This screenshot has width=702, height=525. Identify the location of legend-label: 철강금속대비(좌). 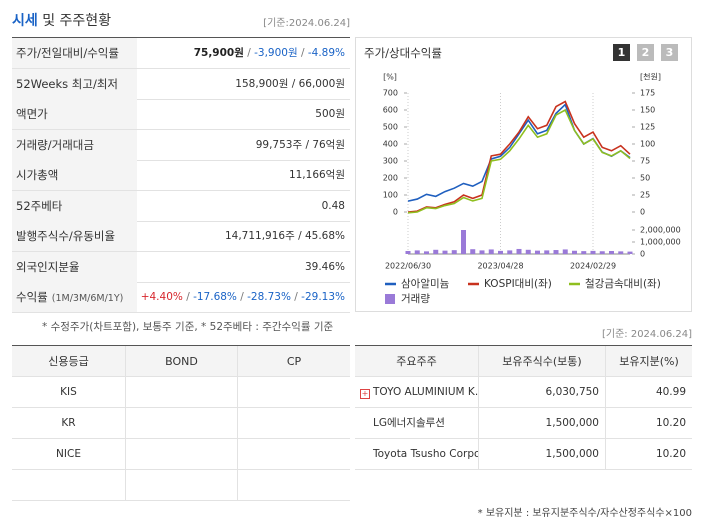
(623, 284).